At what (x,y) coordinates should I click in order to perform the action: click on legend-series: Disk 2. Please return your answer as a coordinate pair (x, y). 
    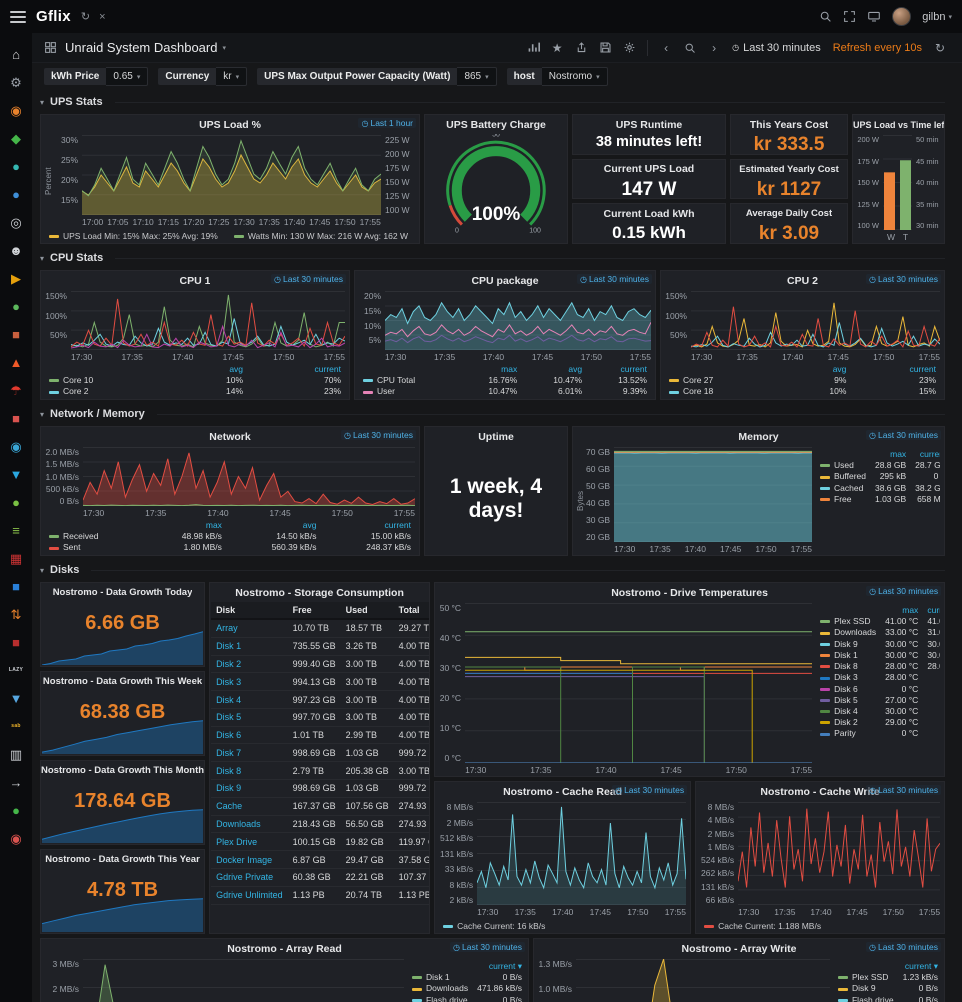
    Looking at the image, I should click on (848, 722).